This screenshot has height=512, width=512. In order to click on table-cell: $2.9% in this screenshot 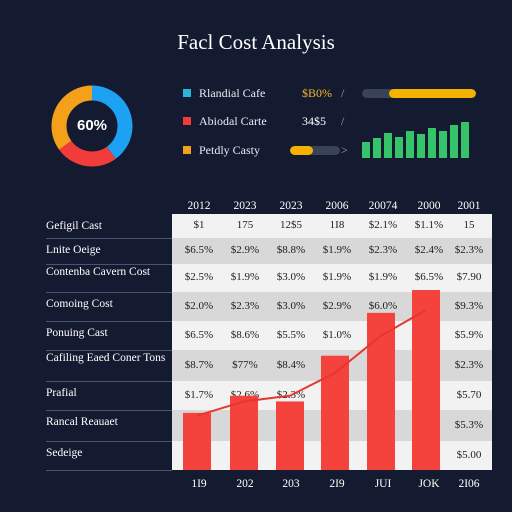, I will do `click(337, 305)`.